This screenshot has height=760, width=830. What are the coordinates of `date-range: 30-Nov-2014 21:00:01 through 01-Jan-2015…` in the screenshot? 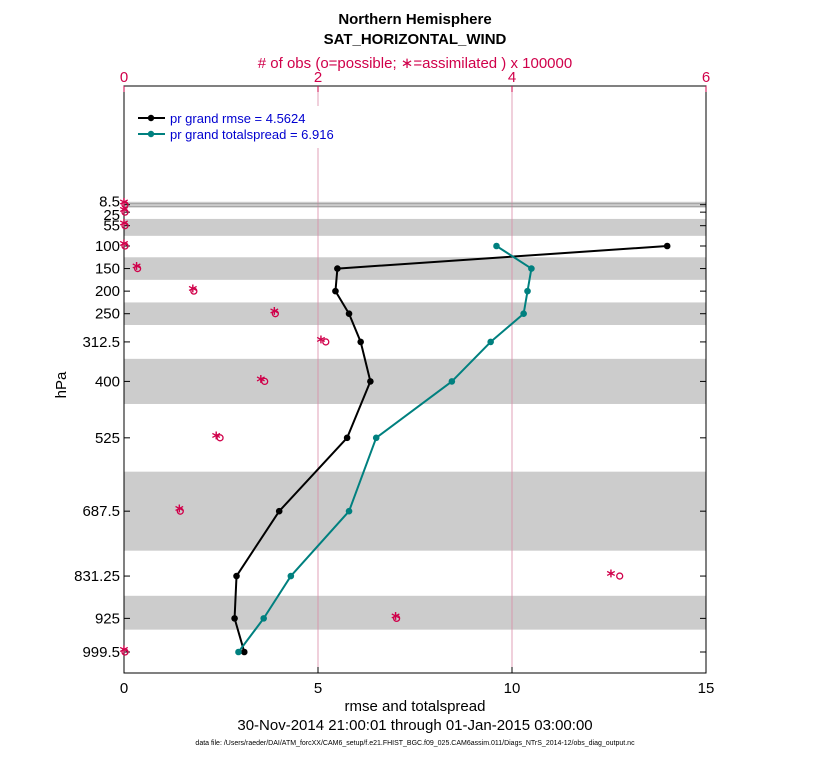 It's located at (414, 725).